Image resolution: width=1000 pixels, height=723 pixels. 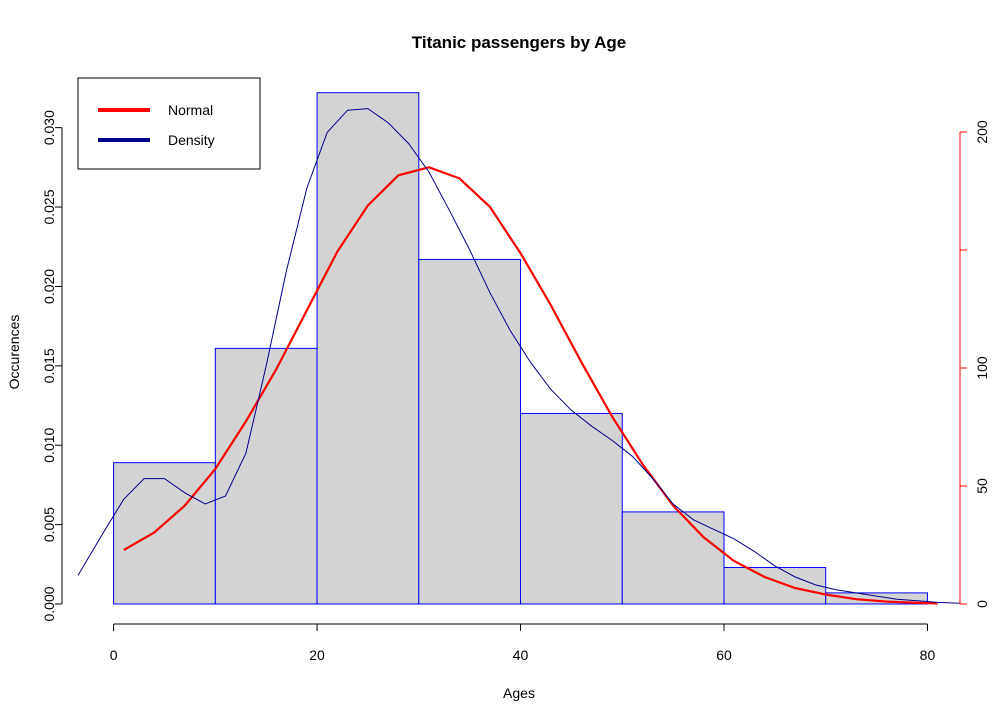 What do you see at coordinates (724, 655) in the screenshot?
I see `x-tick-label: 60` at bounding box center [724, 655].